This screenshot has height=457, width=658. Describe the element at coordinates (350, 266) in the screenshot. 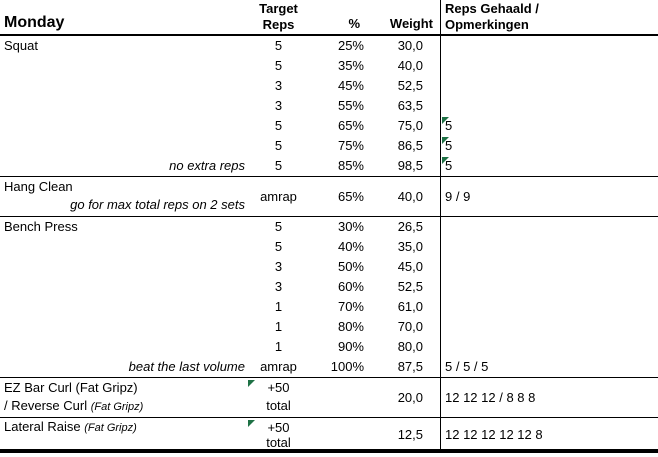

I see `cell-percent: 50%` at that location.